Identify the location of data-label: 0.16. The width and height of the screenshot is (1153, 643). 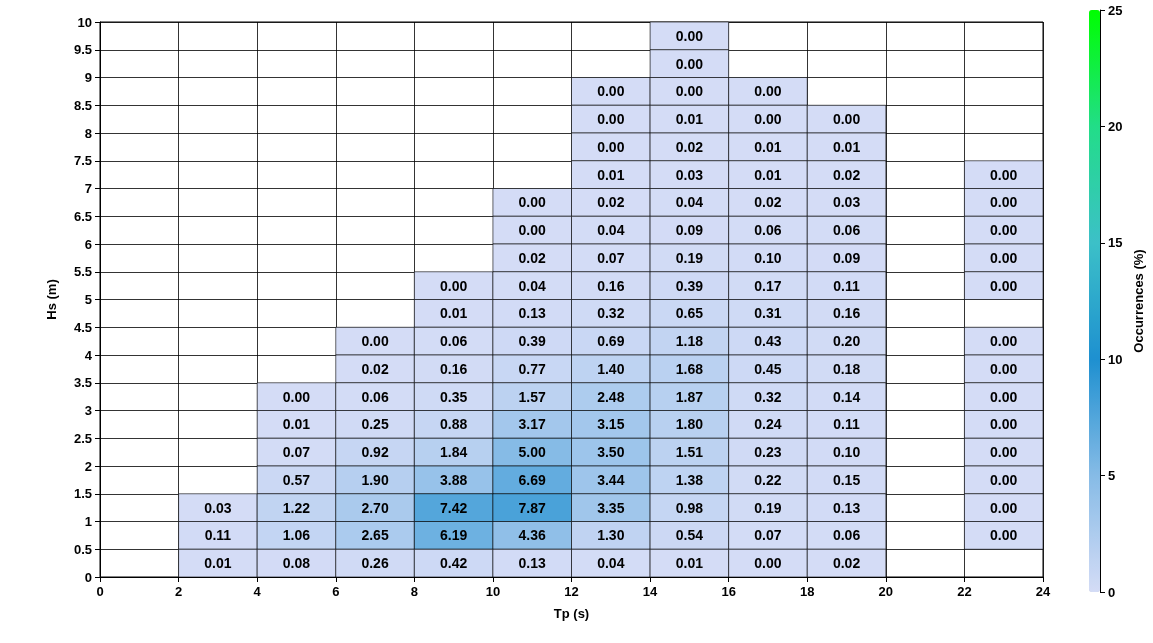
(454, 368).